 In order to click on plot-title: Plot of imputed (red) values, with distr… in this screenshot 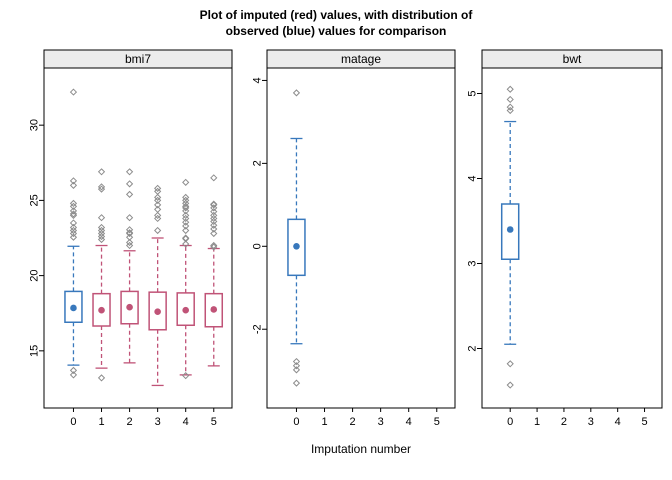, I will do `click(336, 23)`.